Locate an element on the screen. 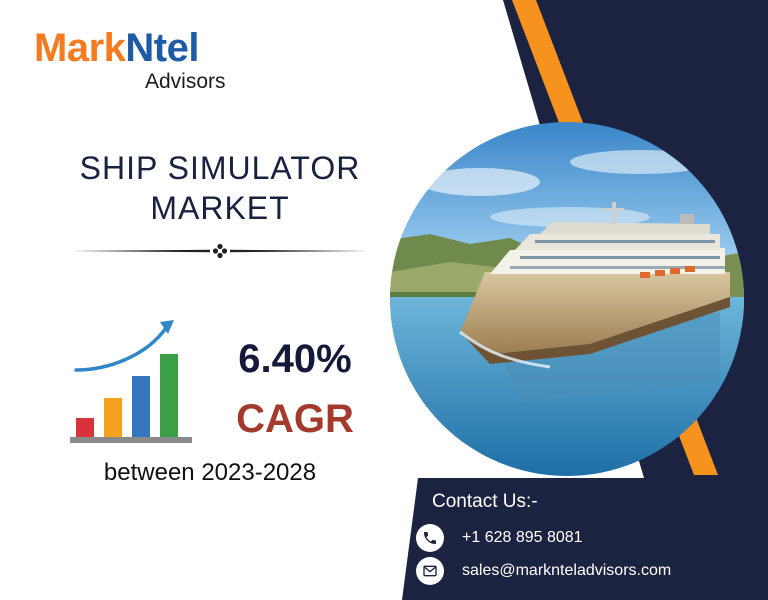 The image size is (768, 600). page-title: SHIP SIMULATOR MARKET is located at coordinates (220, 188).